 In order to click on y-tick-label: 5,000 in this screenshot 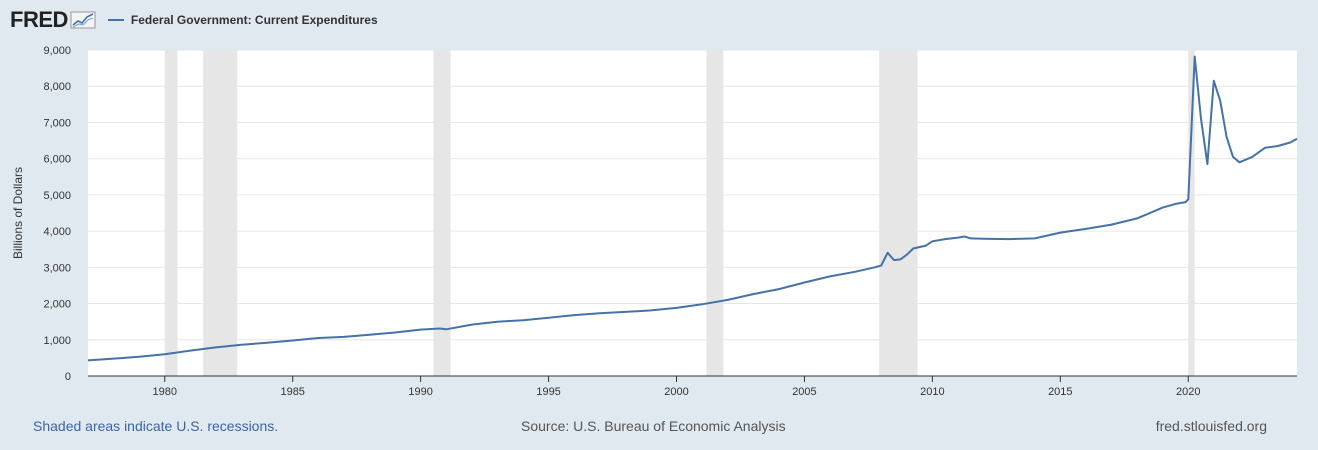, I will do `click(57, 196)`.